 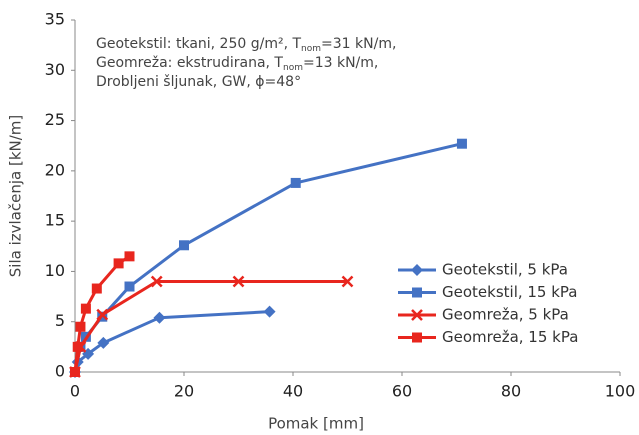 What do you see at coordinates (210, 326) in the screenshot?
I see `series-line` at bounding box center [210, 326].